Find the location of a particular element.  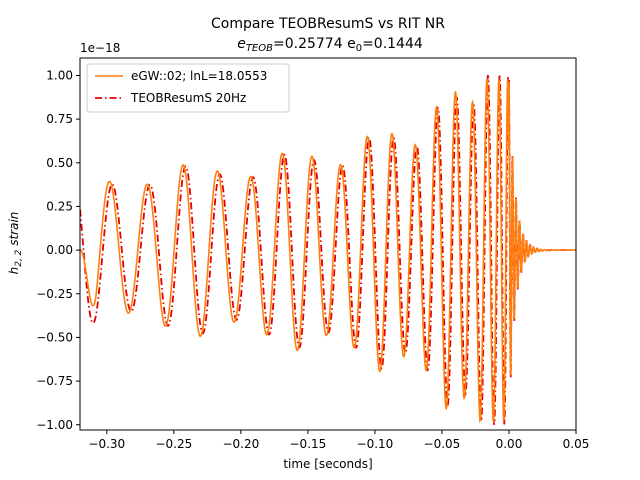

chart-title: Compare TEOBResumS vs RIT NR is located at coordinates (328, 24).